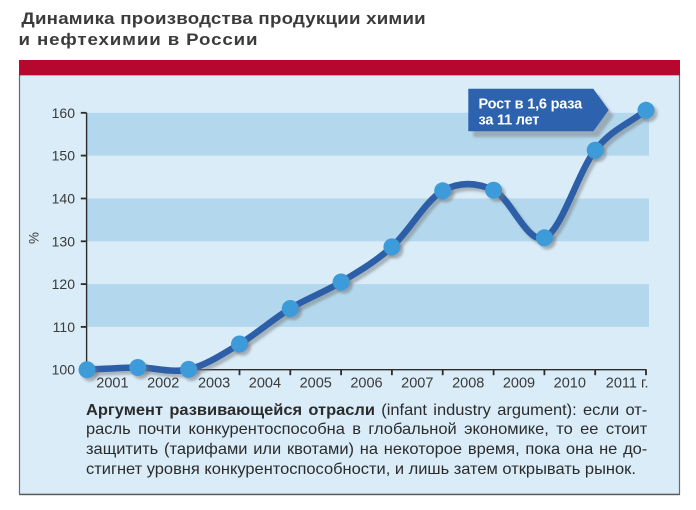  What do you see at coordinates (531, 105) in the screenshot?
I see `svg-text: Рост в 1,6 раза` at bounding box center [531, 105].